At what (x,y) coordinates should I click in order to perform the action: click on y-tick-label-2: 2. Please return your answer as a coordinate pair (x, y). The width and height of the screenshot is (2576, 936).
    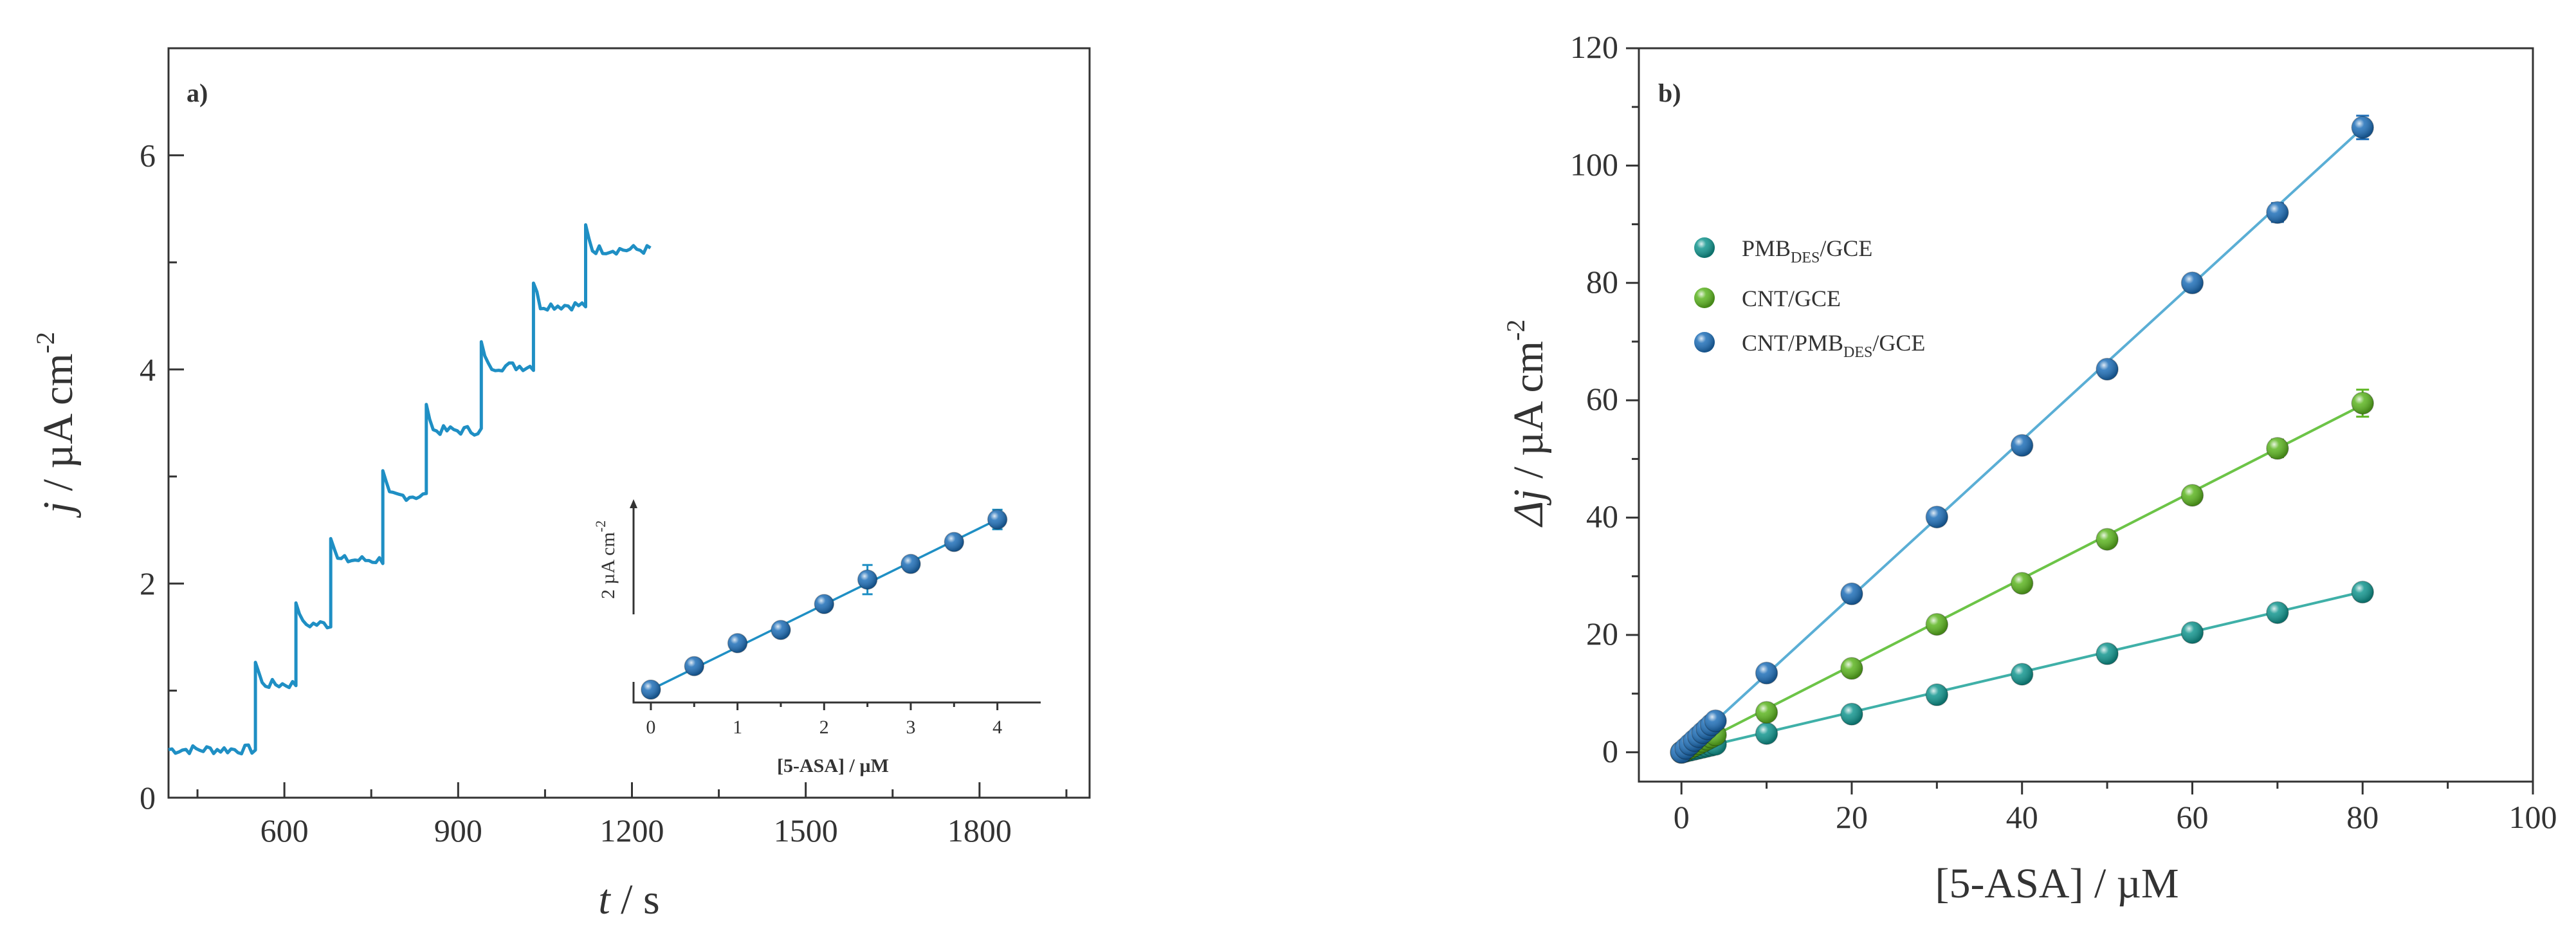
    Looking at the image, I should click on (148, 583).